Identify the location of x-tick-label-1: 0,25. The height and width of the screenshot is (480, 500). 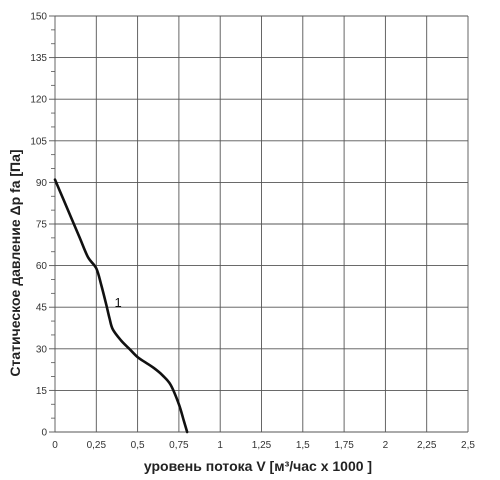
(97, 445).